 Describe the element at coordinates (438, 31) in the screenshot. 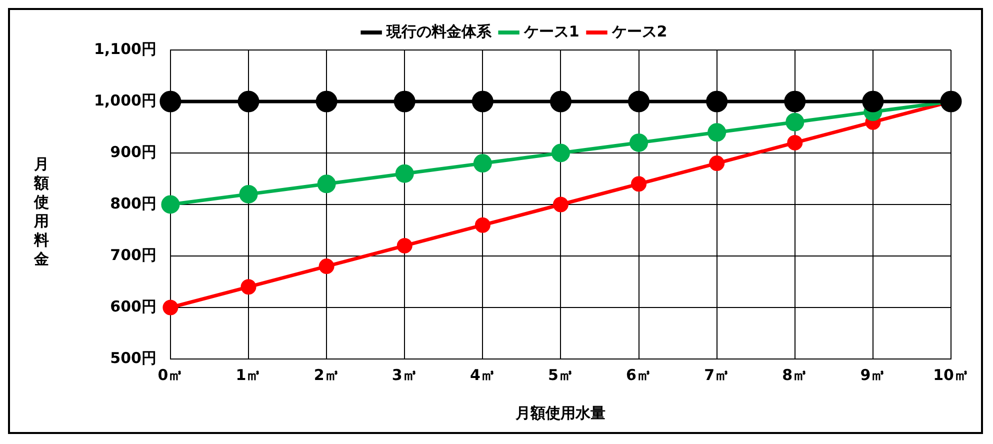

I see `legend-label: 現行の料金体系` at that location.